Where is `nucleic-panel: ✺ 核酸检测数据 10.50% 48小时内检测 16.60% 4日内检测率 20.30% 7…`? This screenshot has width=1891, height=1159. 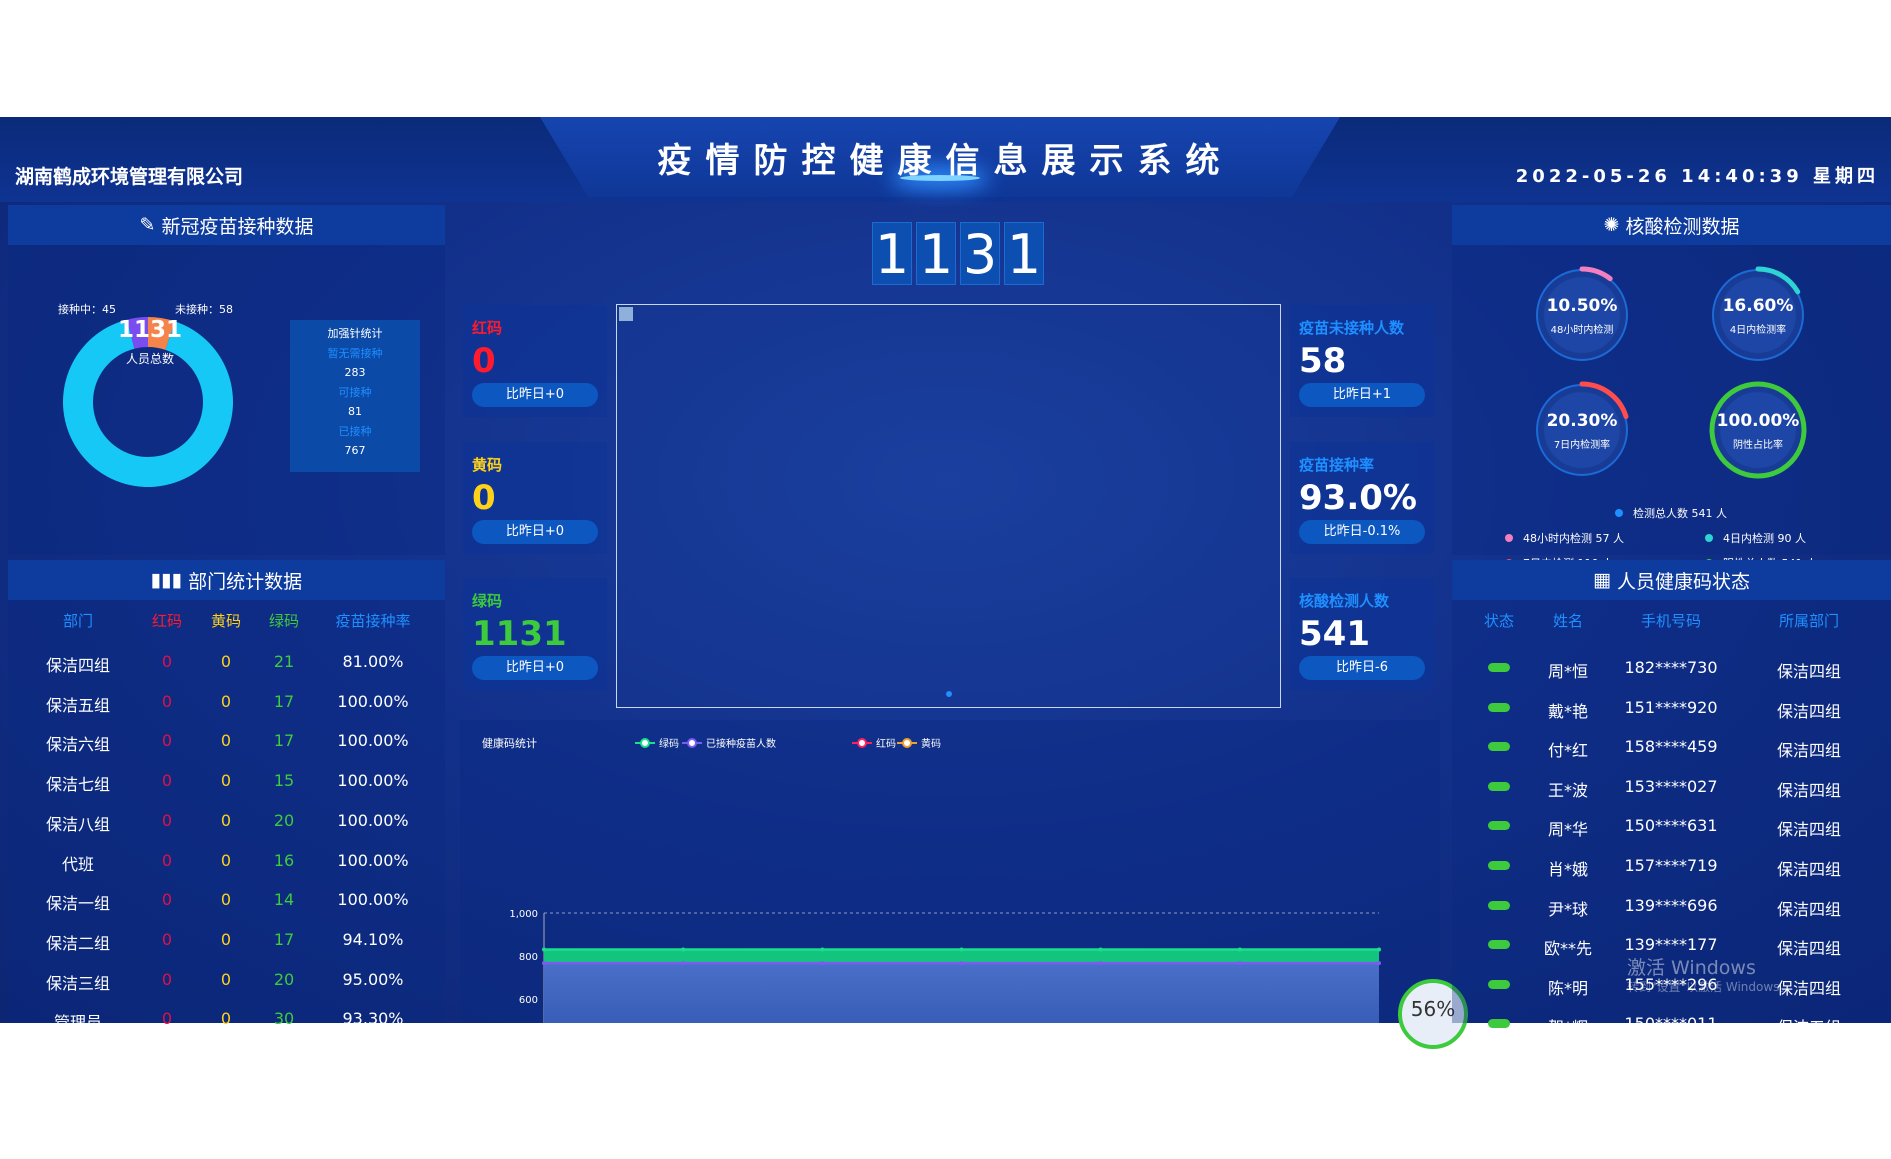 nucleic-panel: ✺ 核酸检测数据 10.50% 48小时内检测 16.60% 4日内检测率 20.30% 7… is located at coordinates (1671, 387).